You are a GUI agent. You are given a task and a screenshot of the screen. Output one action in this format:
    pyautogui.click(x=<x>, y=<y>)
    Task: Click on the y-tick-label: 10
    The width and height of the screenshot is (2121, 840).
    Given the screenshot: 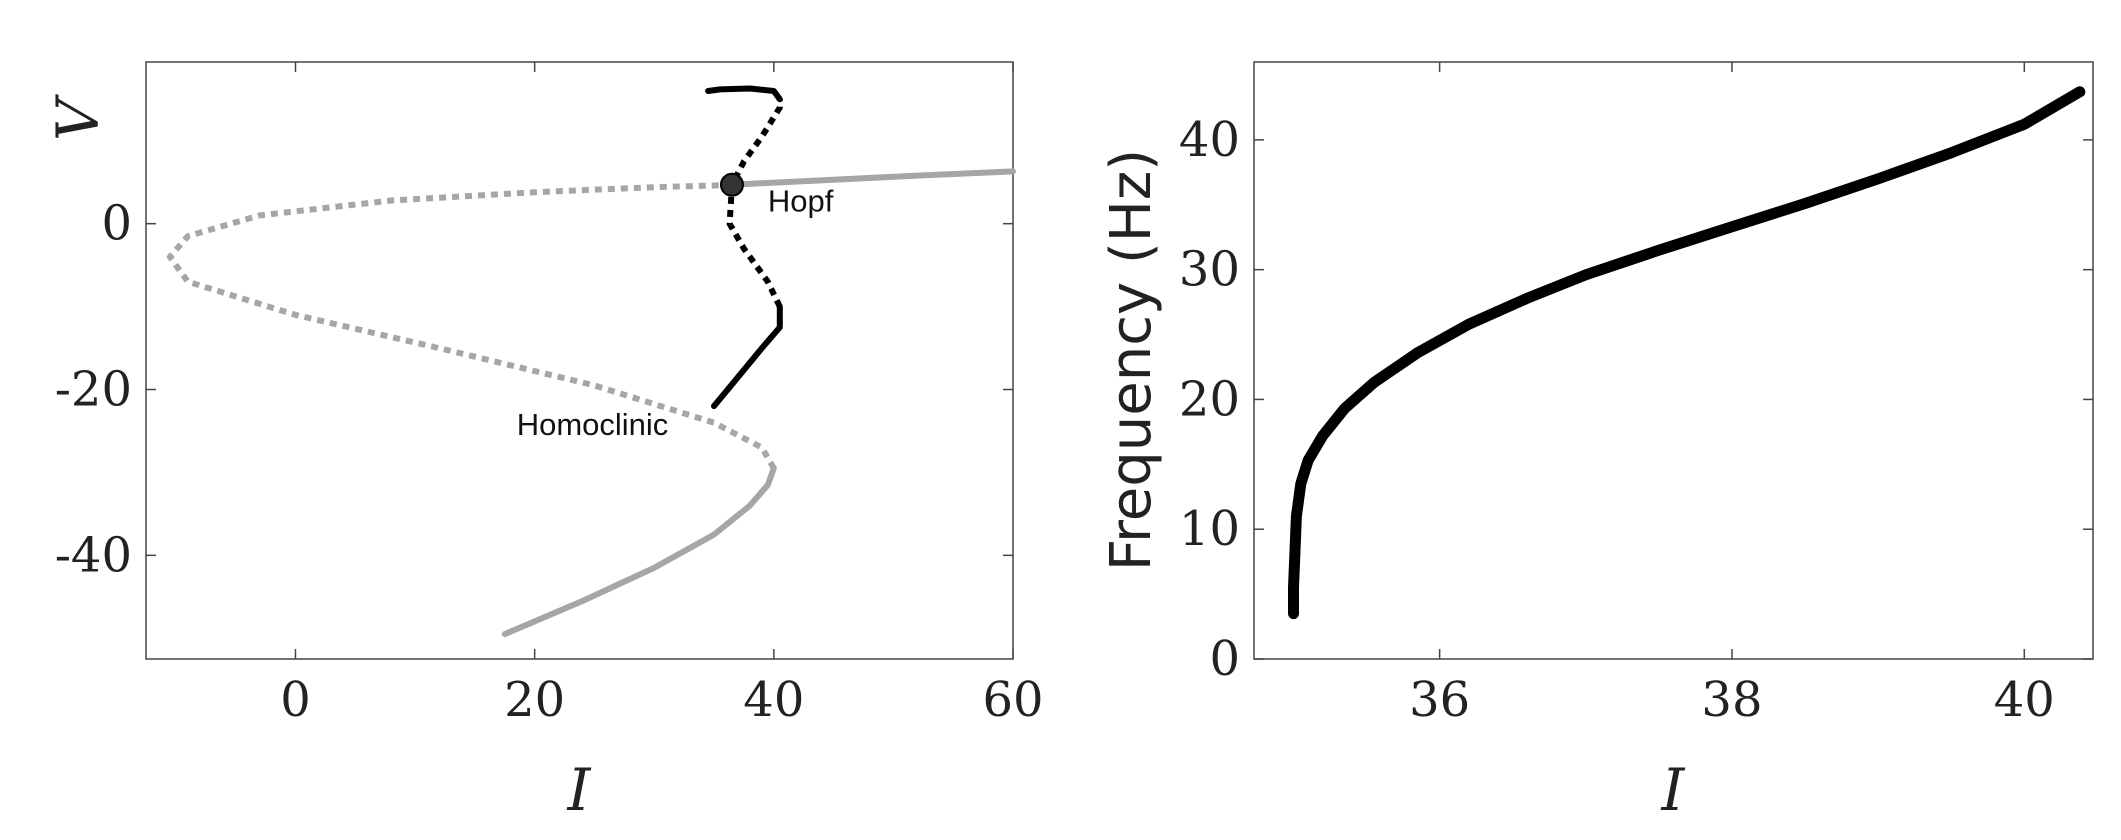 What is the action you would take?
    pyautogui.click(x=1209, y=529)
    